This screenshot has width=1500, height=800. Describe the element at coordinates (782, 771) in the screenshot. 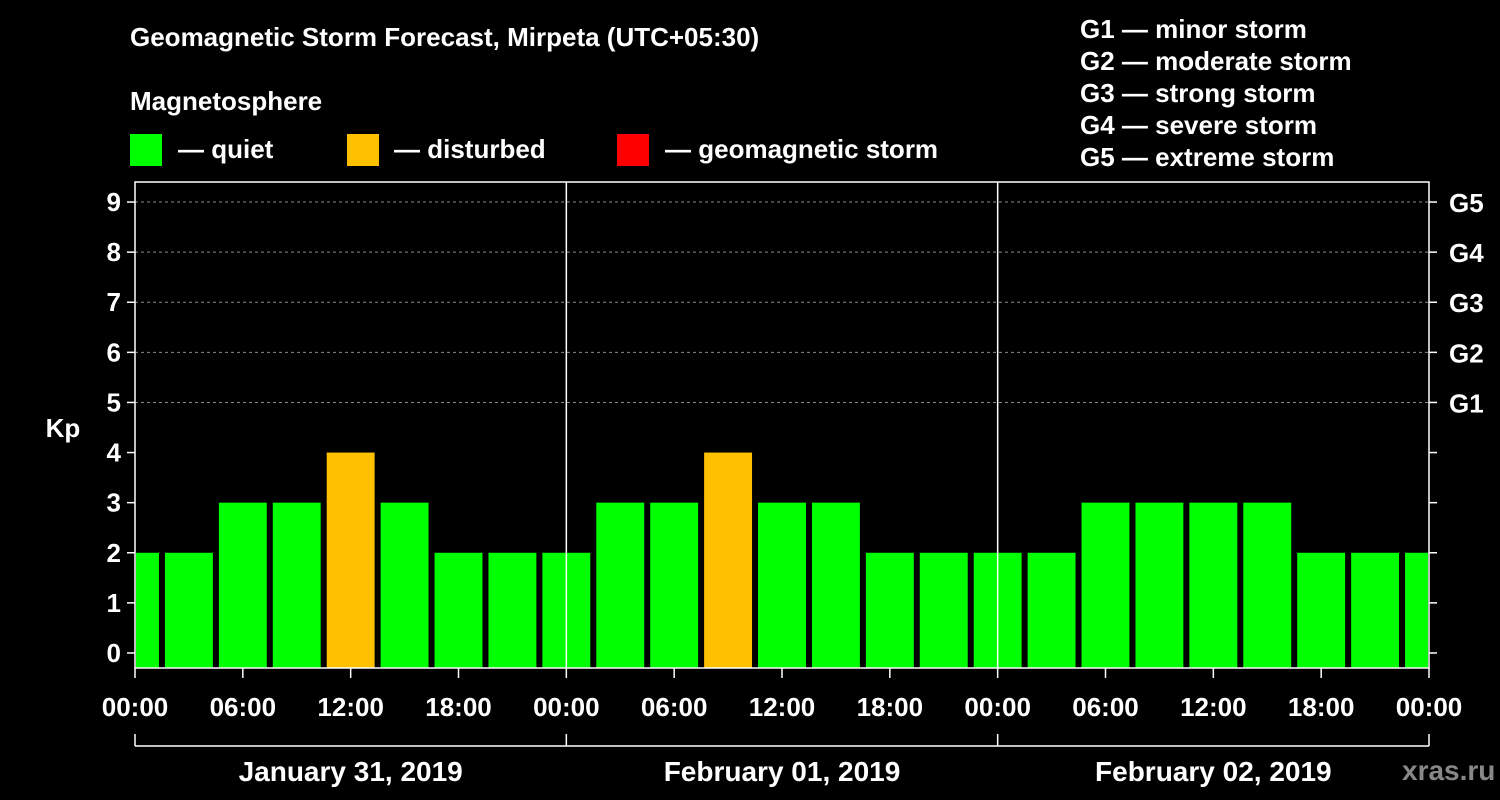

I see `day-label-1: February 01, 2019` at that location.